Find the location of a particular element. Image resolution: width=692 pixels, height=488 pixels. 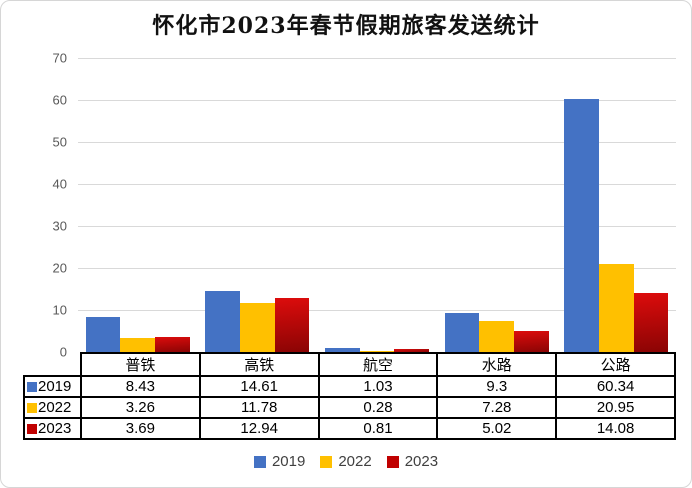

y-tick-label: 0 is located at coordinates (63, 352).